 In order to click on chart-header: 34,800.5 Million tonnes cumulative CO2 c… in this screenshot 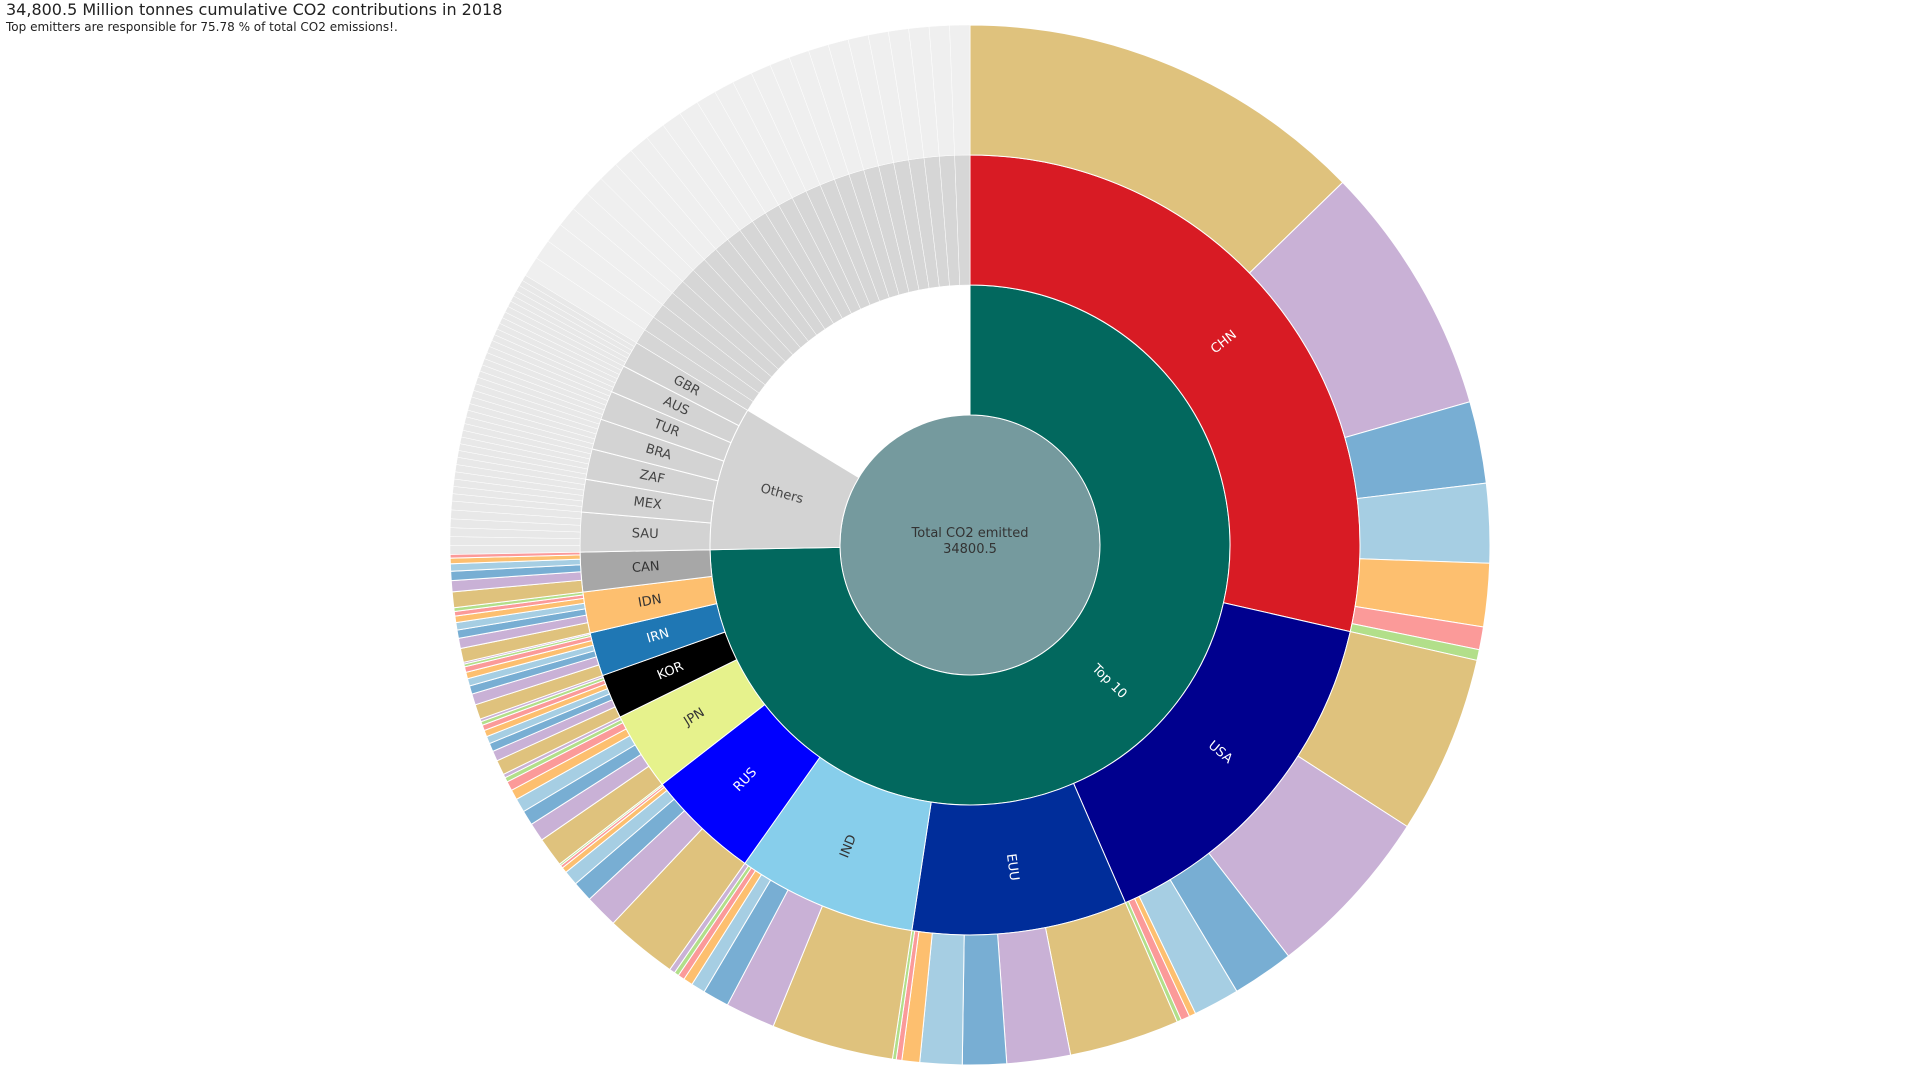, I will do `click(254, 17)`.